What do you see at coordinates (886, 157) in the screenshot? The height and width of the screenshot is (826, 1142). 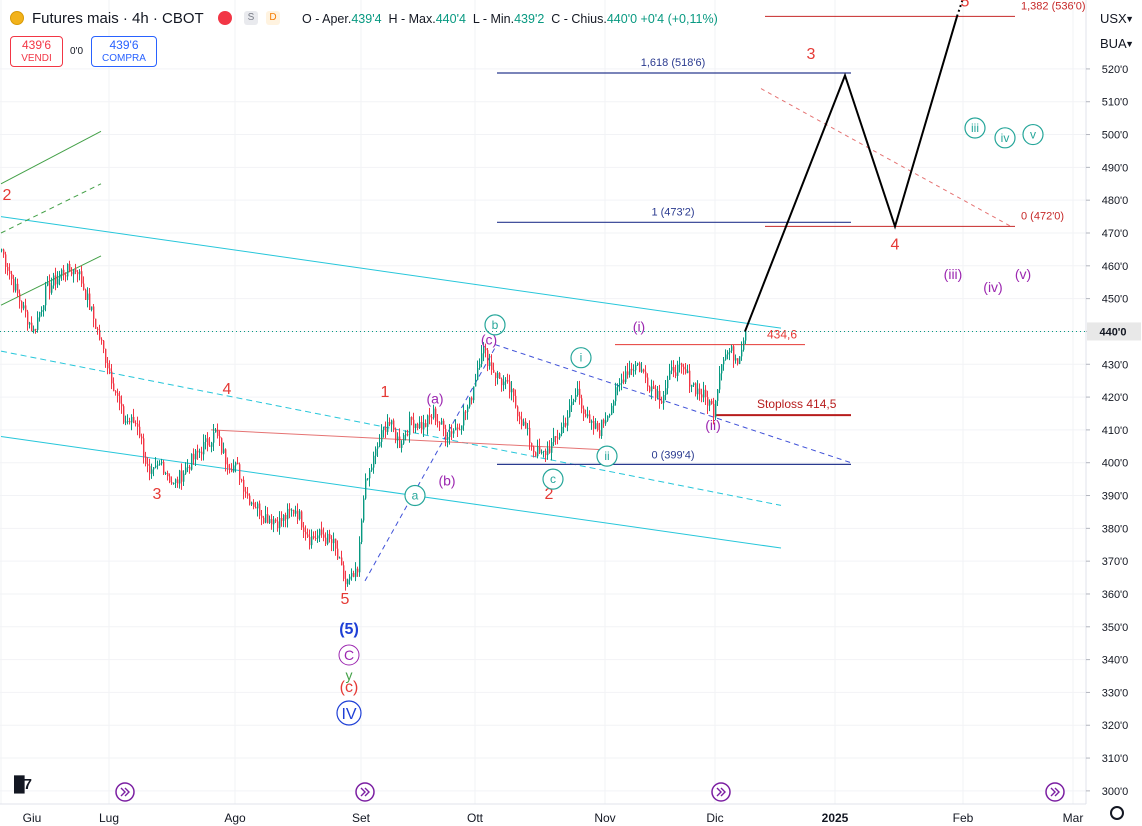 I see `red-dashed-projection` at bounding box center [886, 157].